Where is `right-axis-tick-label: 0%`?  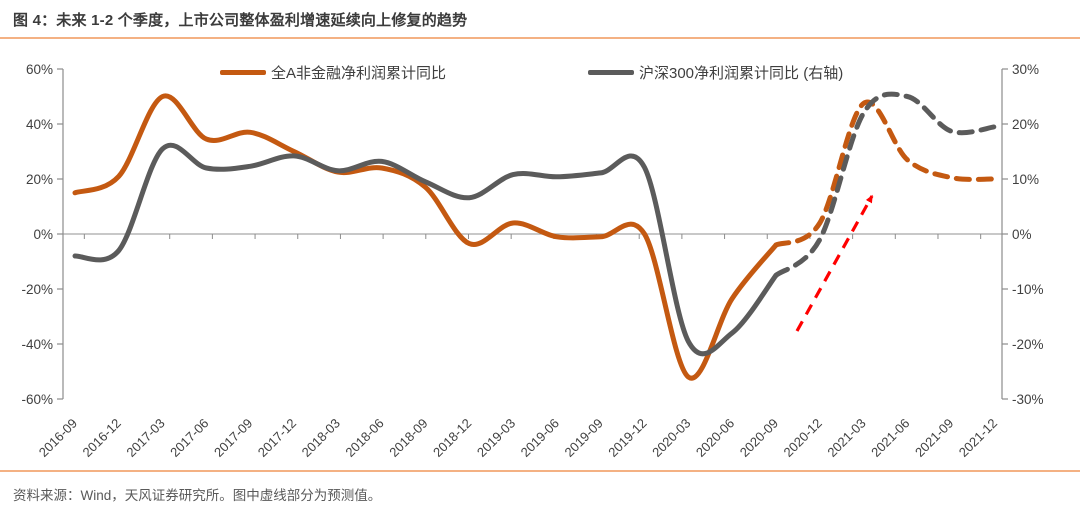 right-axis-tick-label: 0% is located at coordinates (1022, 234).